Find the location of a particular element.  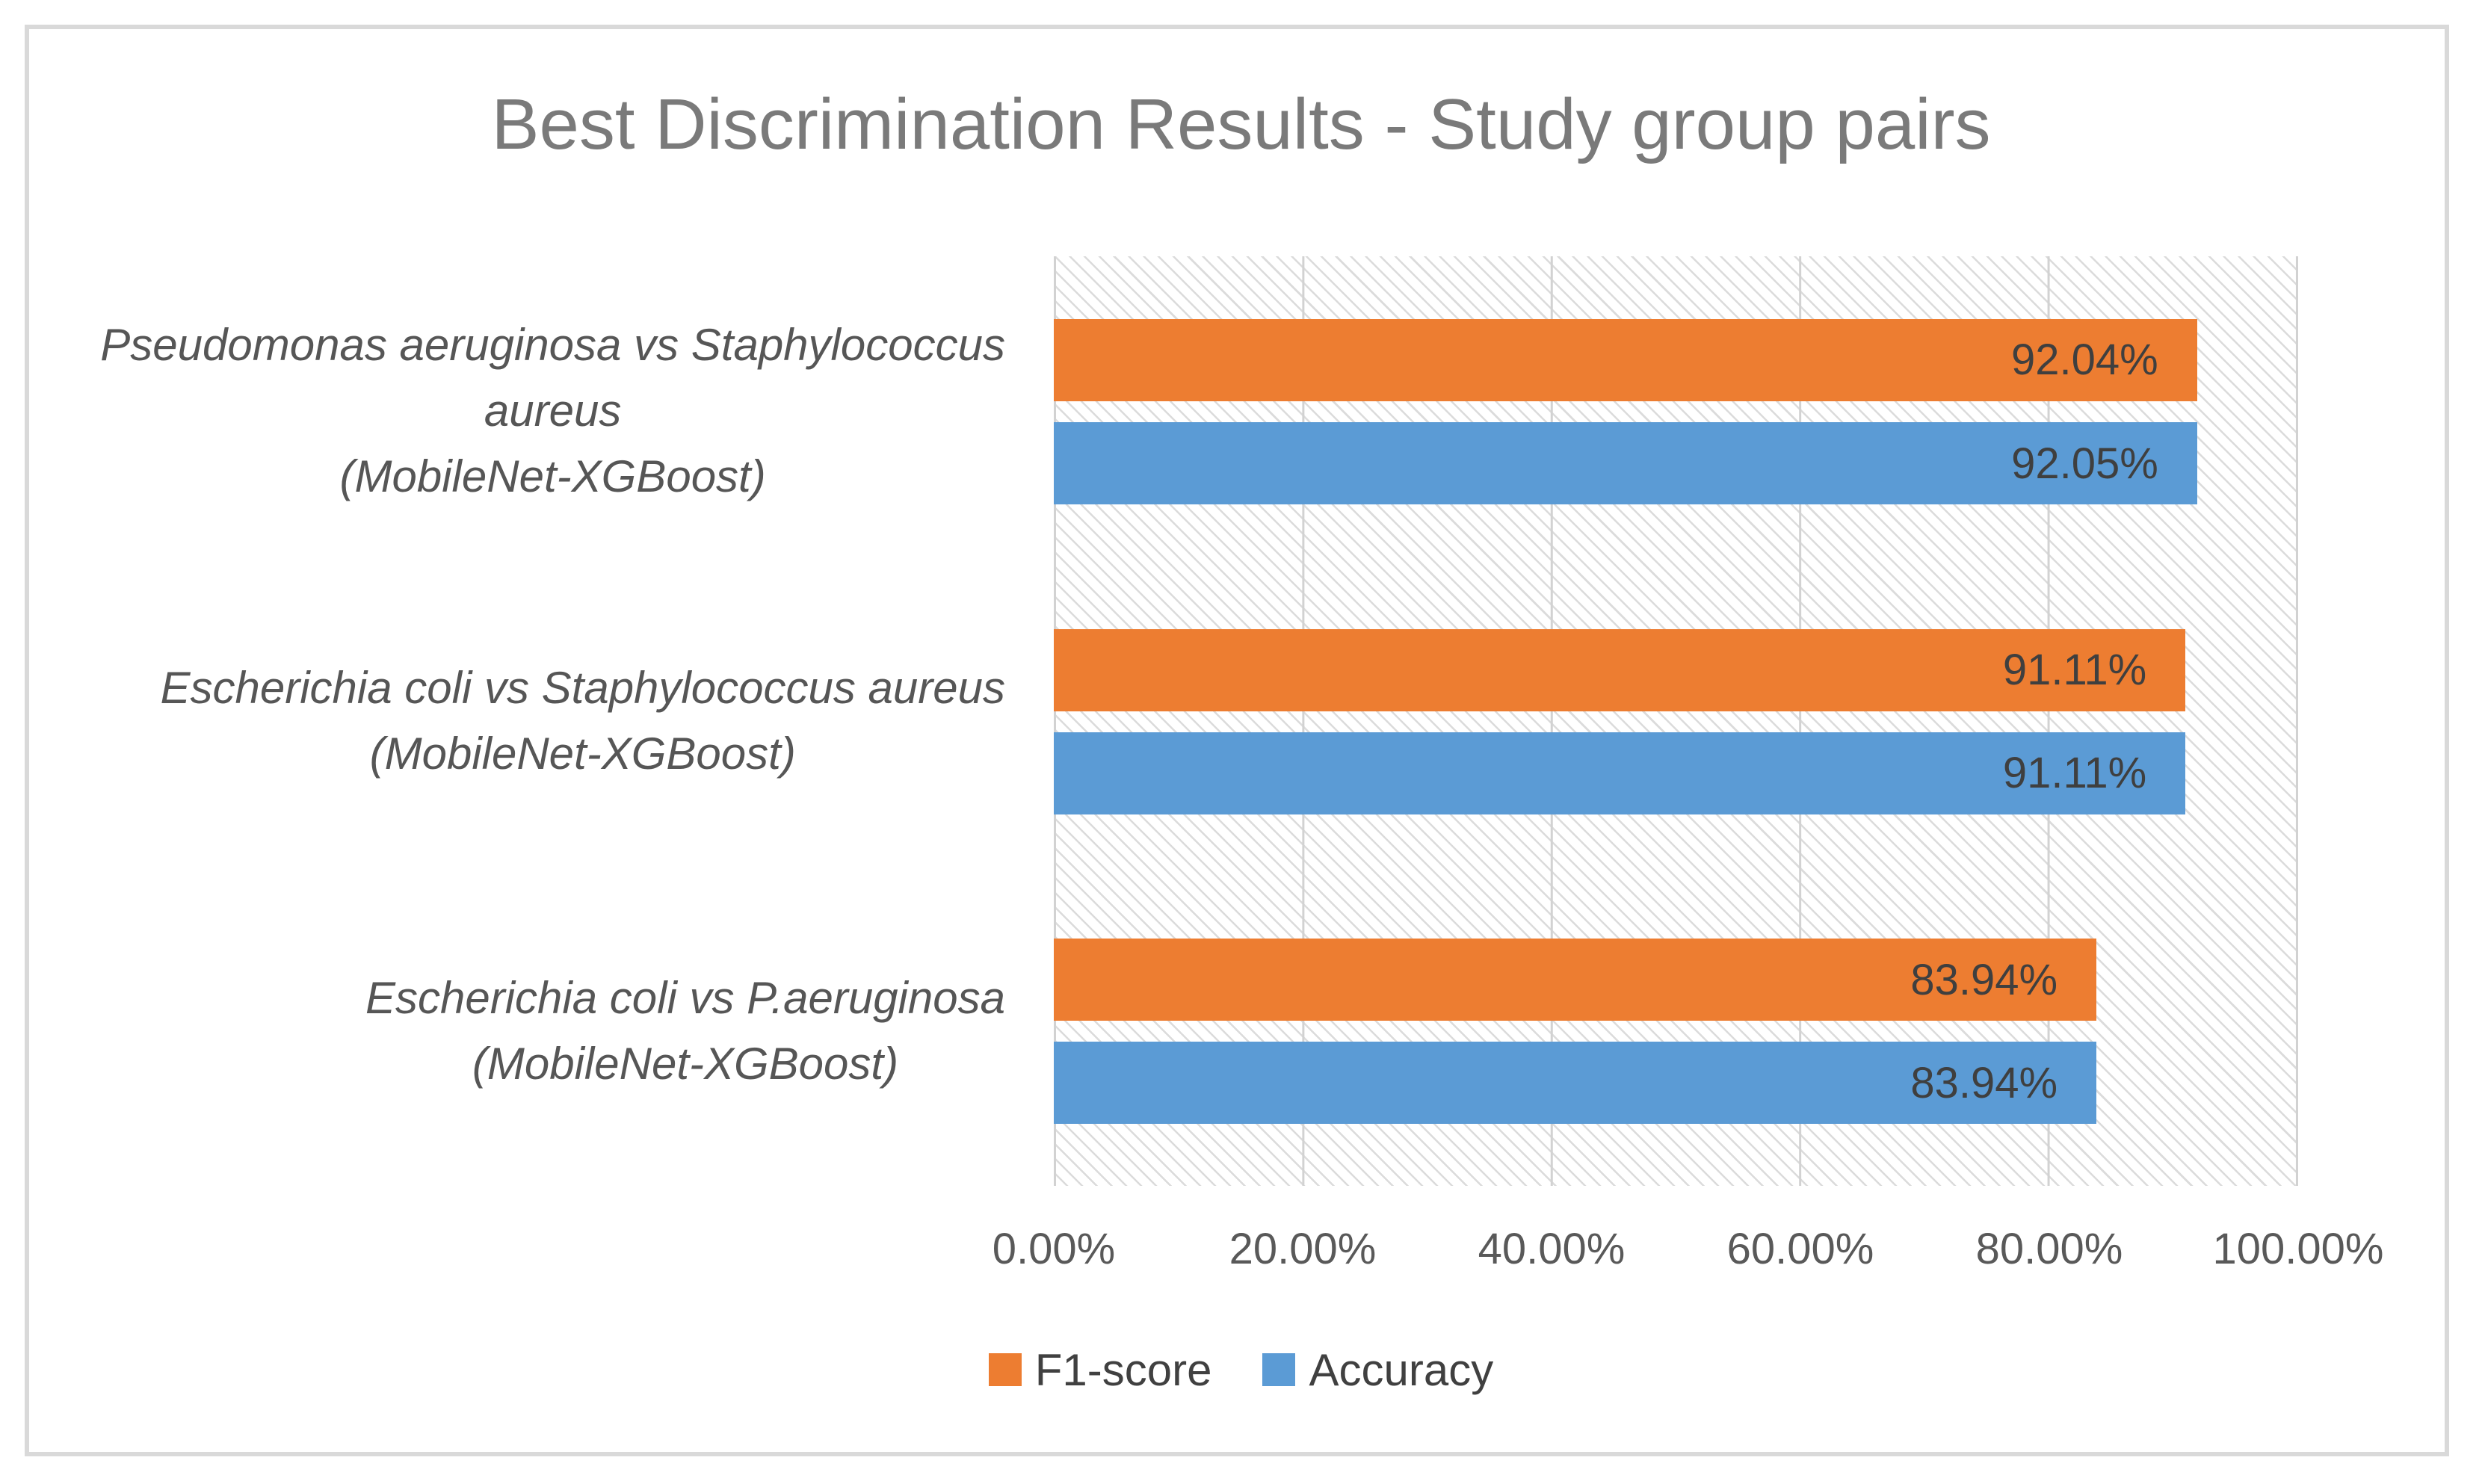

x-axis-tick-label: 0.00% is located at coordinates (1054, 1249).